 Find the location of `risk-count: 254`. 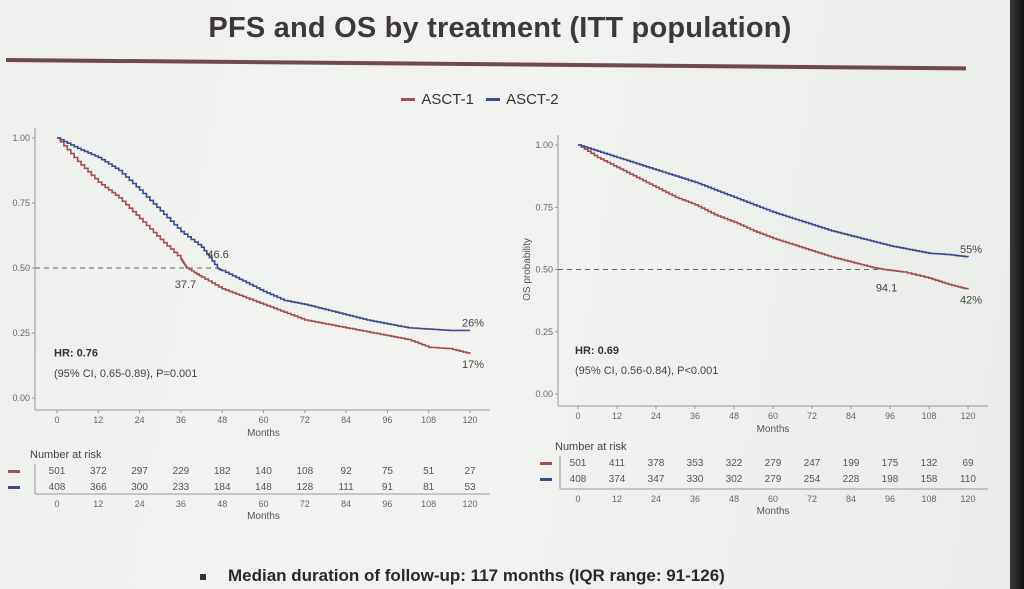

risk-count: 254 is located at coordinates (812, 479).